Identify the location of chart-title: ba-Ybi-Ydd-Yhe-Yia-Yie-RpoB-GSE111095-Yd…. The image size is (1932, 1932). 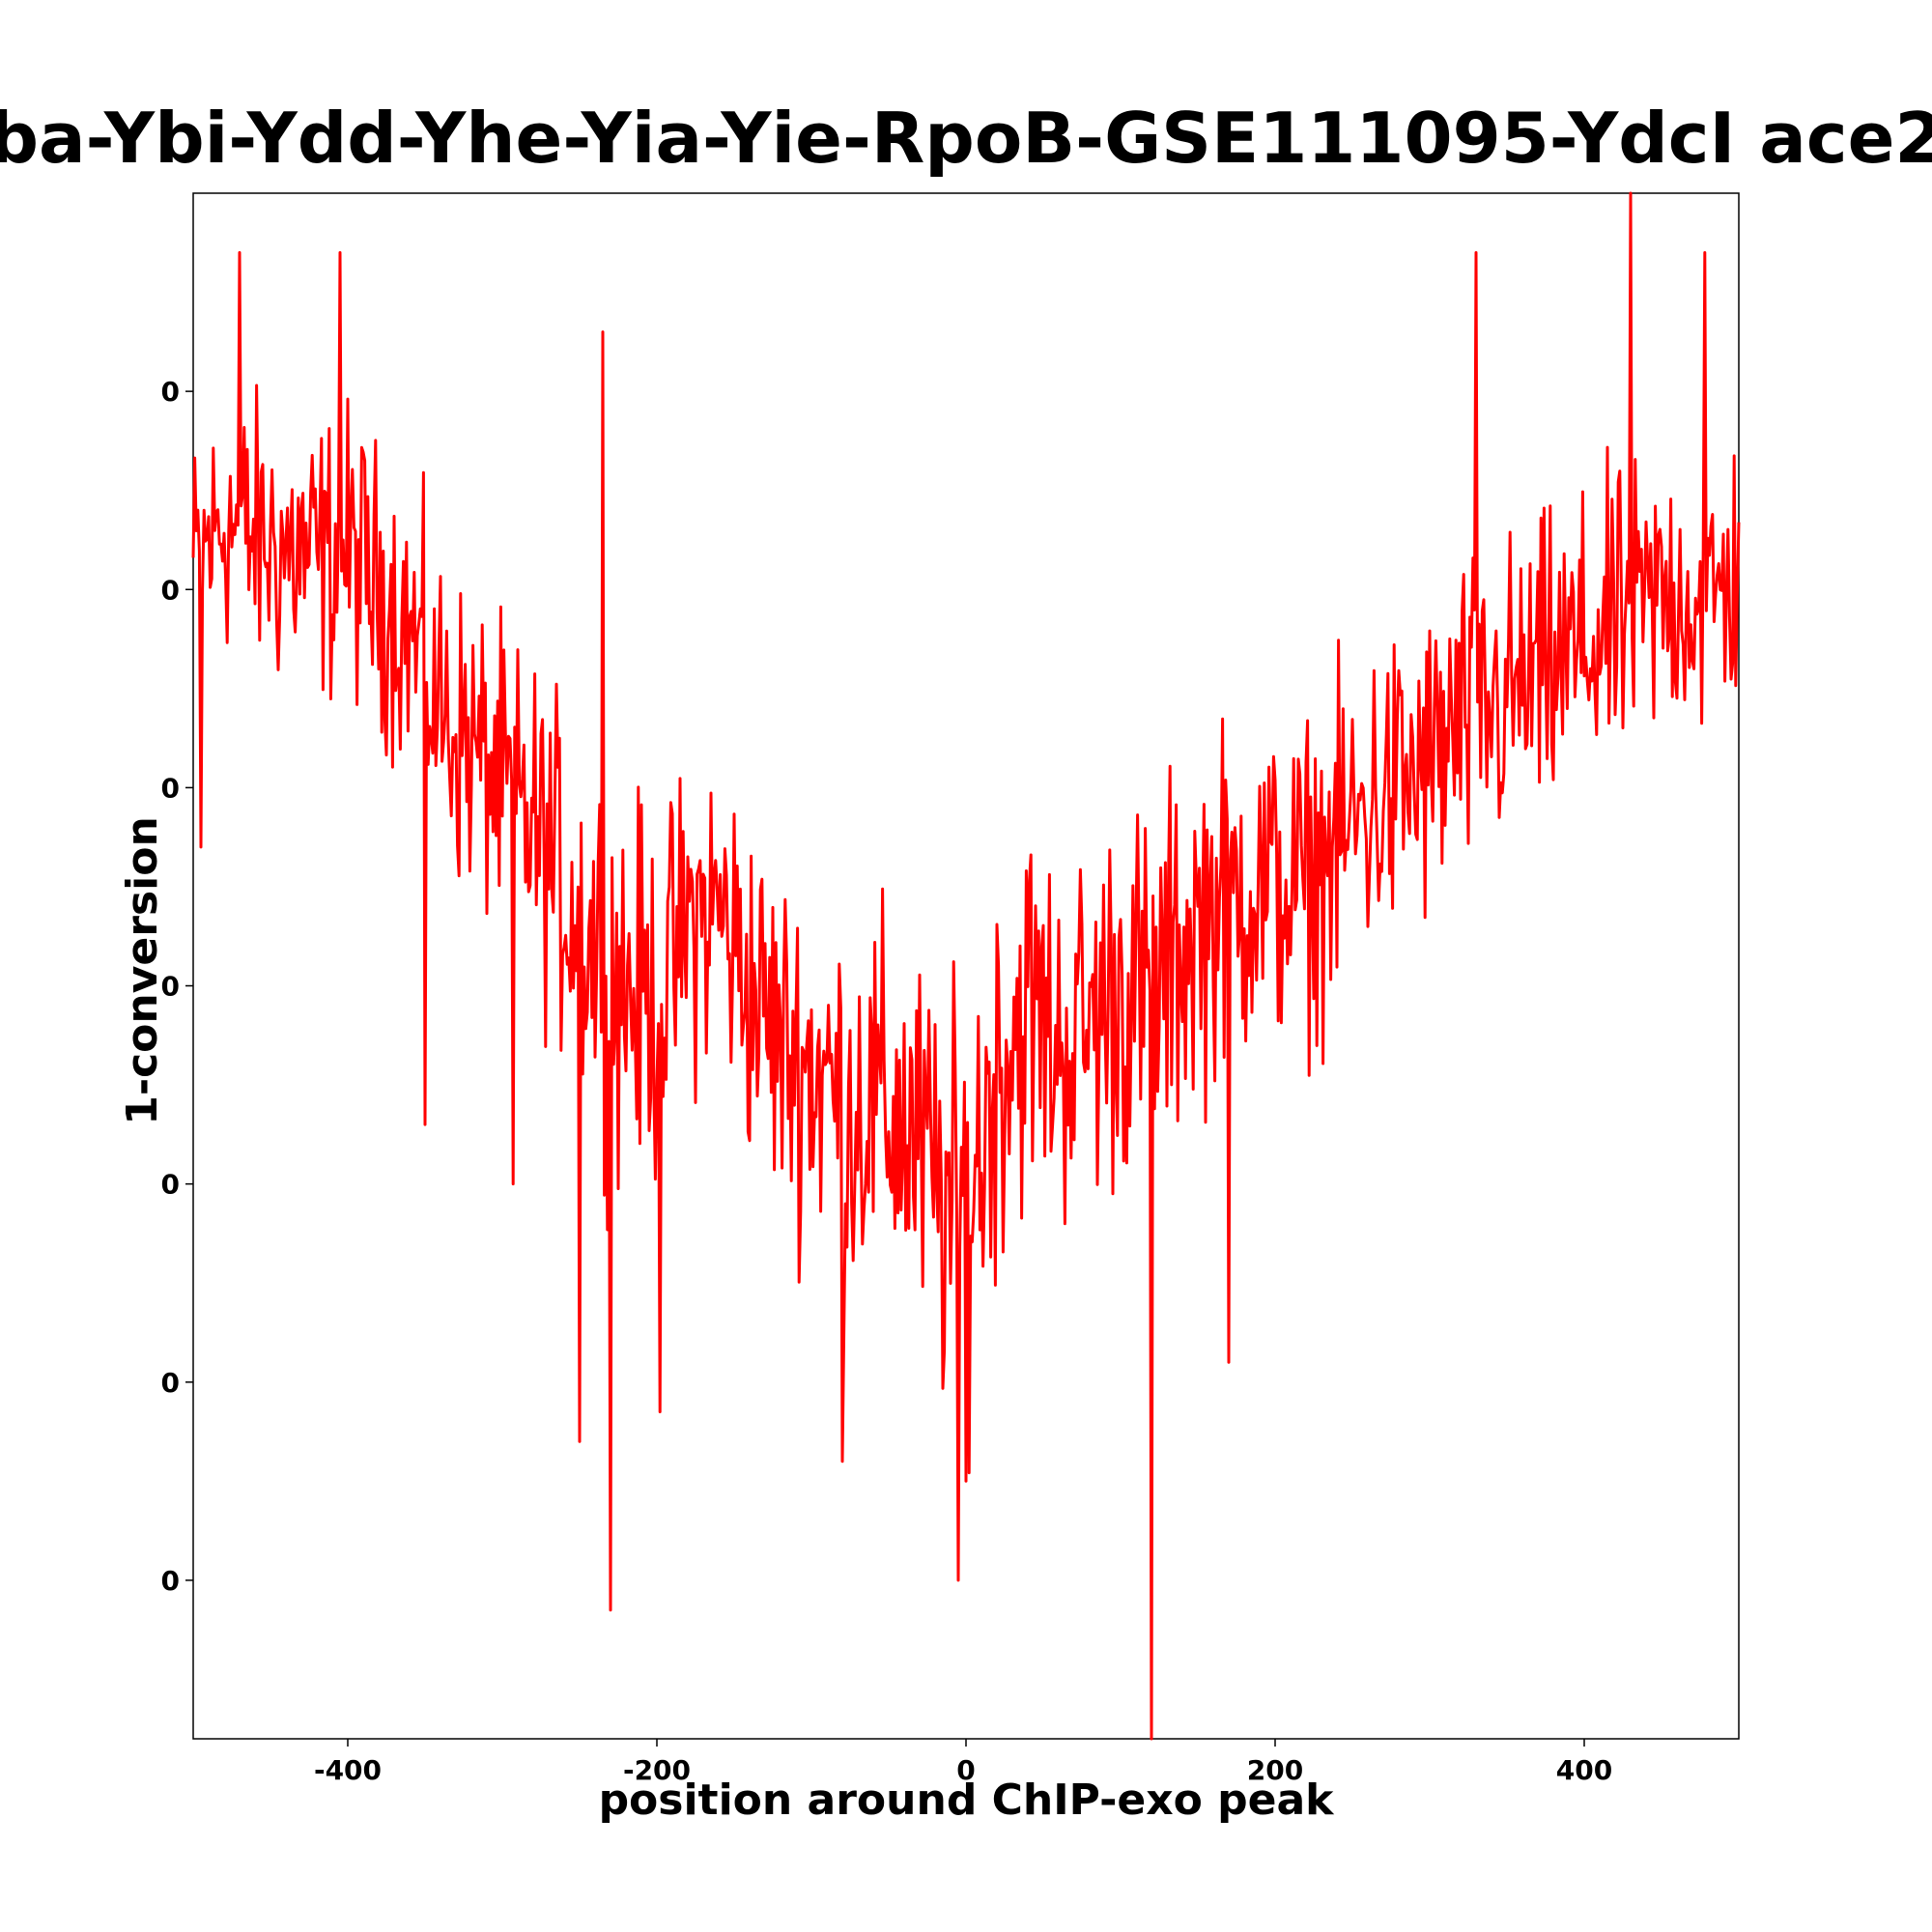
(966, 138).